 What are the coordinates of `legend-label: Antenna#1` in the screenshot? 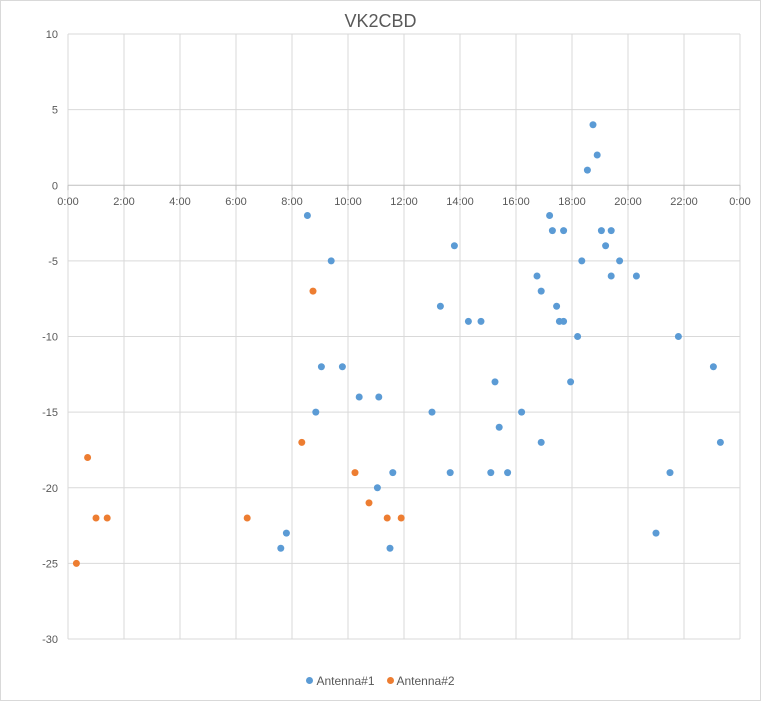 It's located at (345, 680).